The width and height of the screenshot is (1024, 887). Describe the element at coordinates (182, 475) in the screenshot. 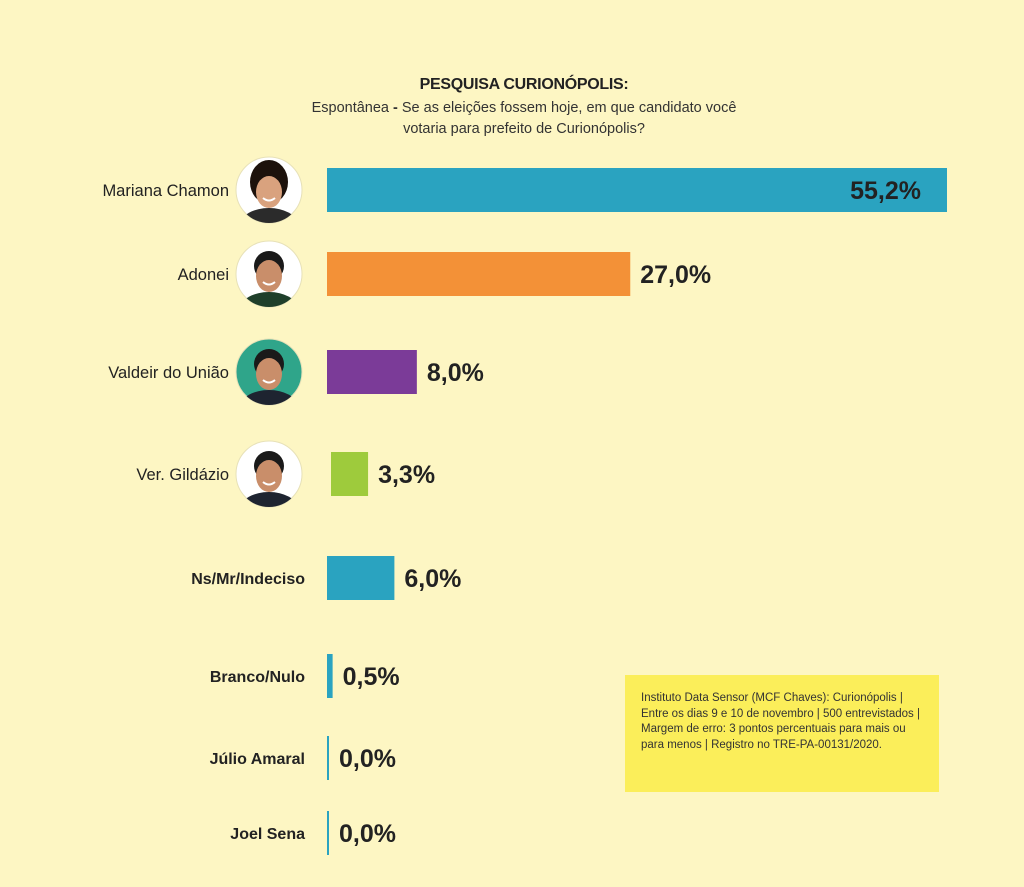

I see `category-label-ver-gildazio: Ver. Gildázio` at that location.